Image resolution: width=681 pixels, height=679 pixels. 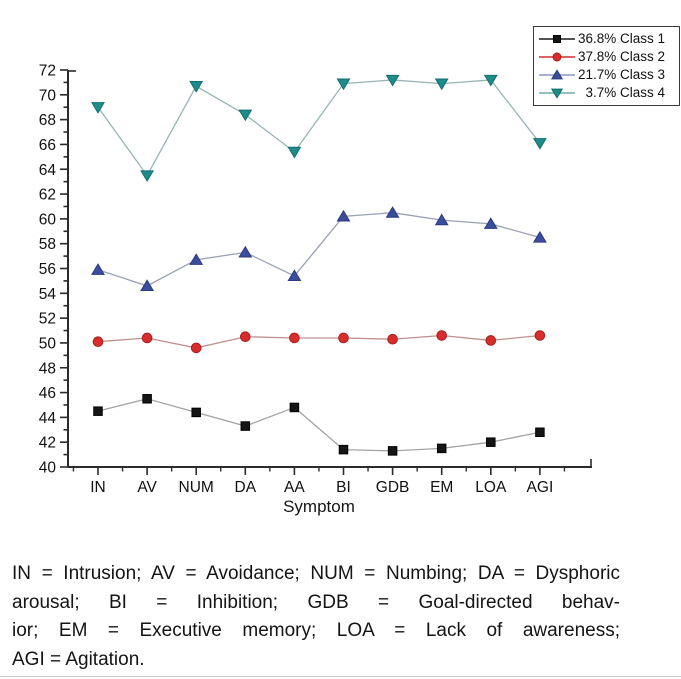 What do you see at coordinates (441, 487) in the screenshot?
I see `x-tick-label: EM` at bounding box center [441, 487].